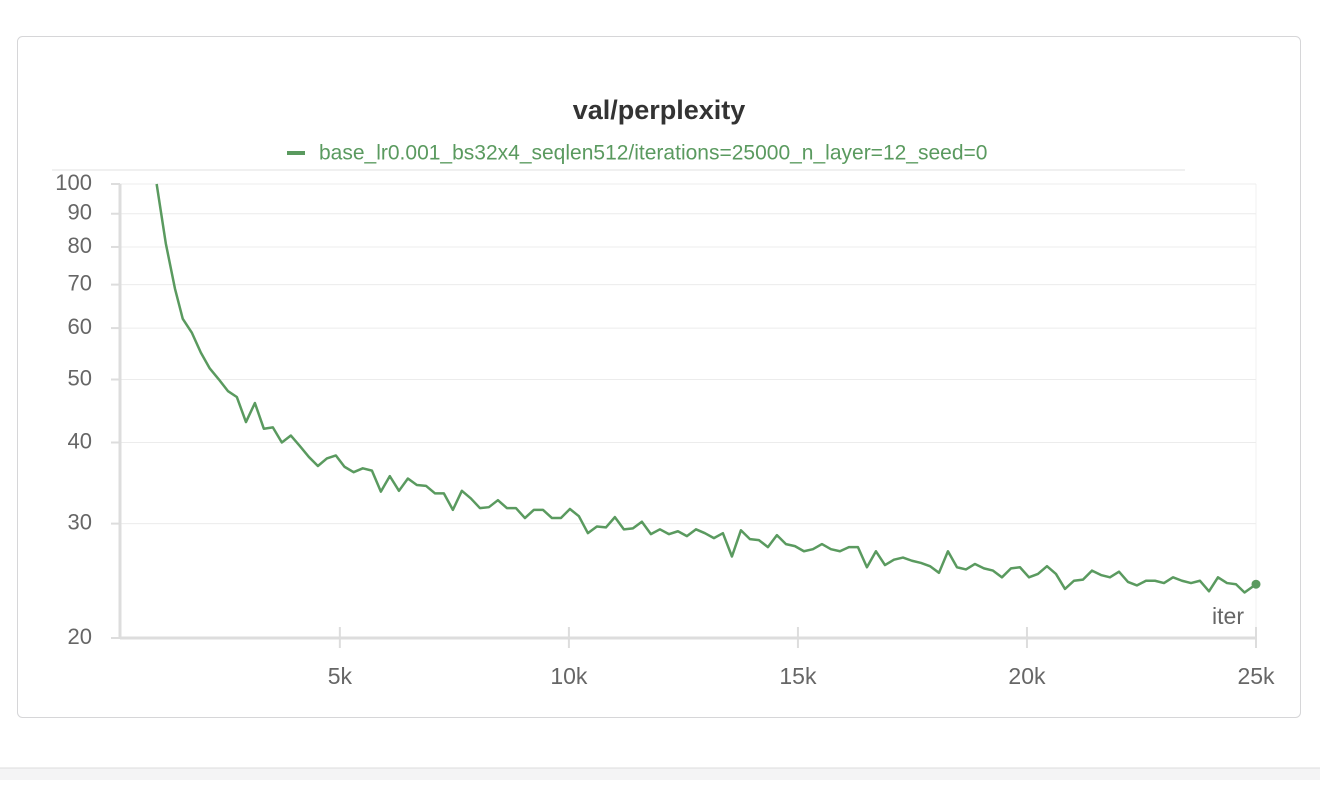 The height and width of the screenshot is (785, 1320). What do you see at coordinates (80, 245) in the screenshot?
I see `y-tick-label: 80` at bounding box center [80, 245].